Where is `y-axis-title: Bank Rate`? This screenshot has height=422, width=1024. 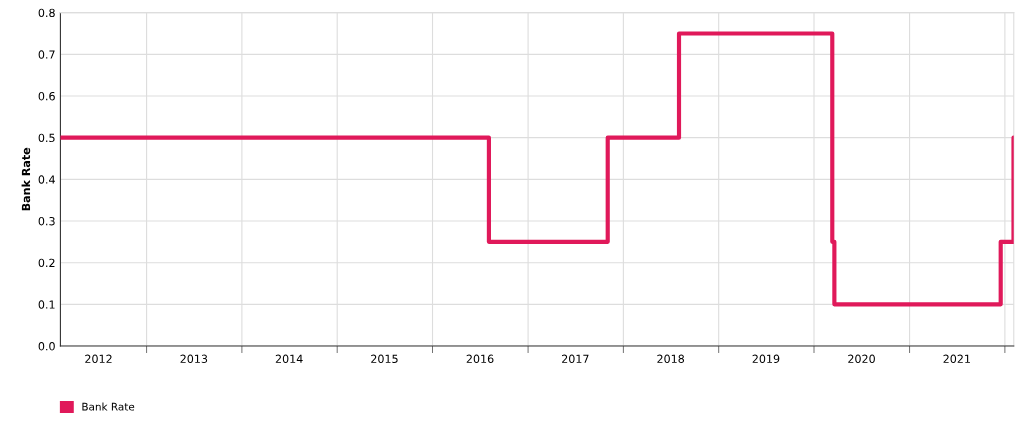
y-axis-title: Bank Rate is located at coordinates (26, 179).